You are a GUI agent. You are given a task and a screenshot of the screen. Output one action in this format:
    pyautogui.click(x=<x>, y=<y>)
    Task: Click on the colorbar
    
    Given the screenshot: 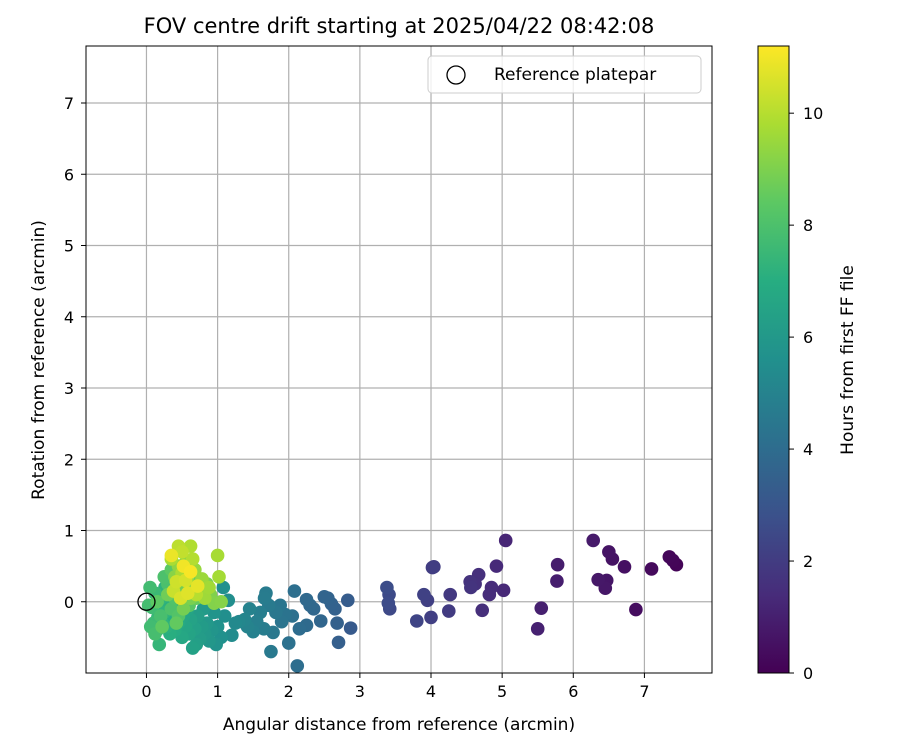 What is the action you would take?
    pyautogui.click(x=773, y=359)
    